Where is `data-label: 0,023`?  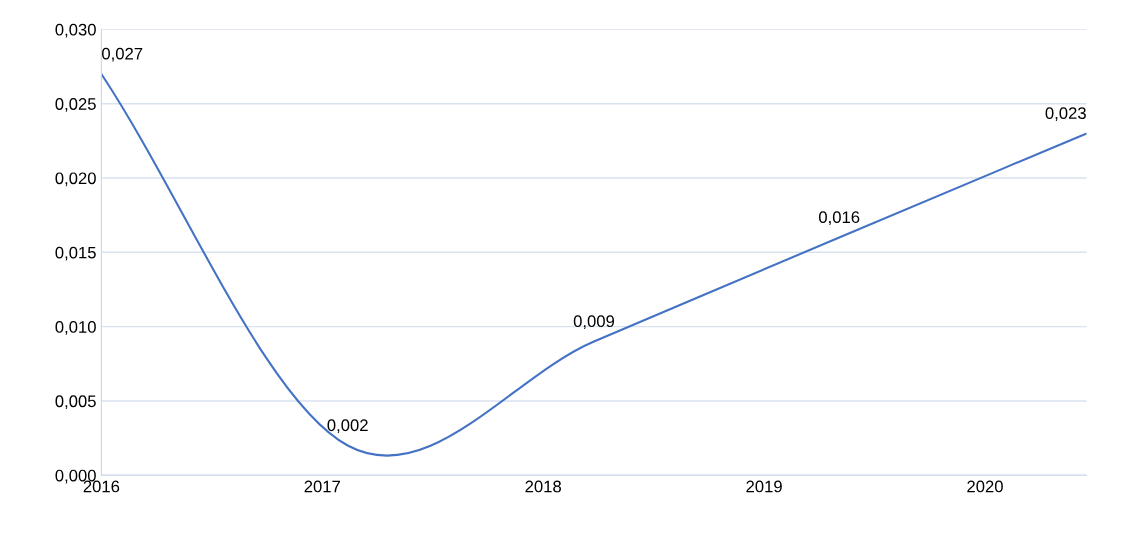
data-label: 0,023 is located at coordinates (1065, 114).